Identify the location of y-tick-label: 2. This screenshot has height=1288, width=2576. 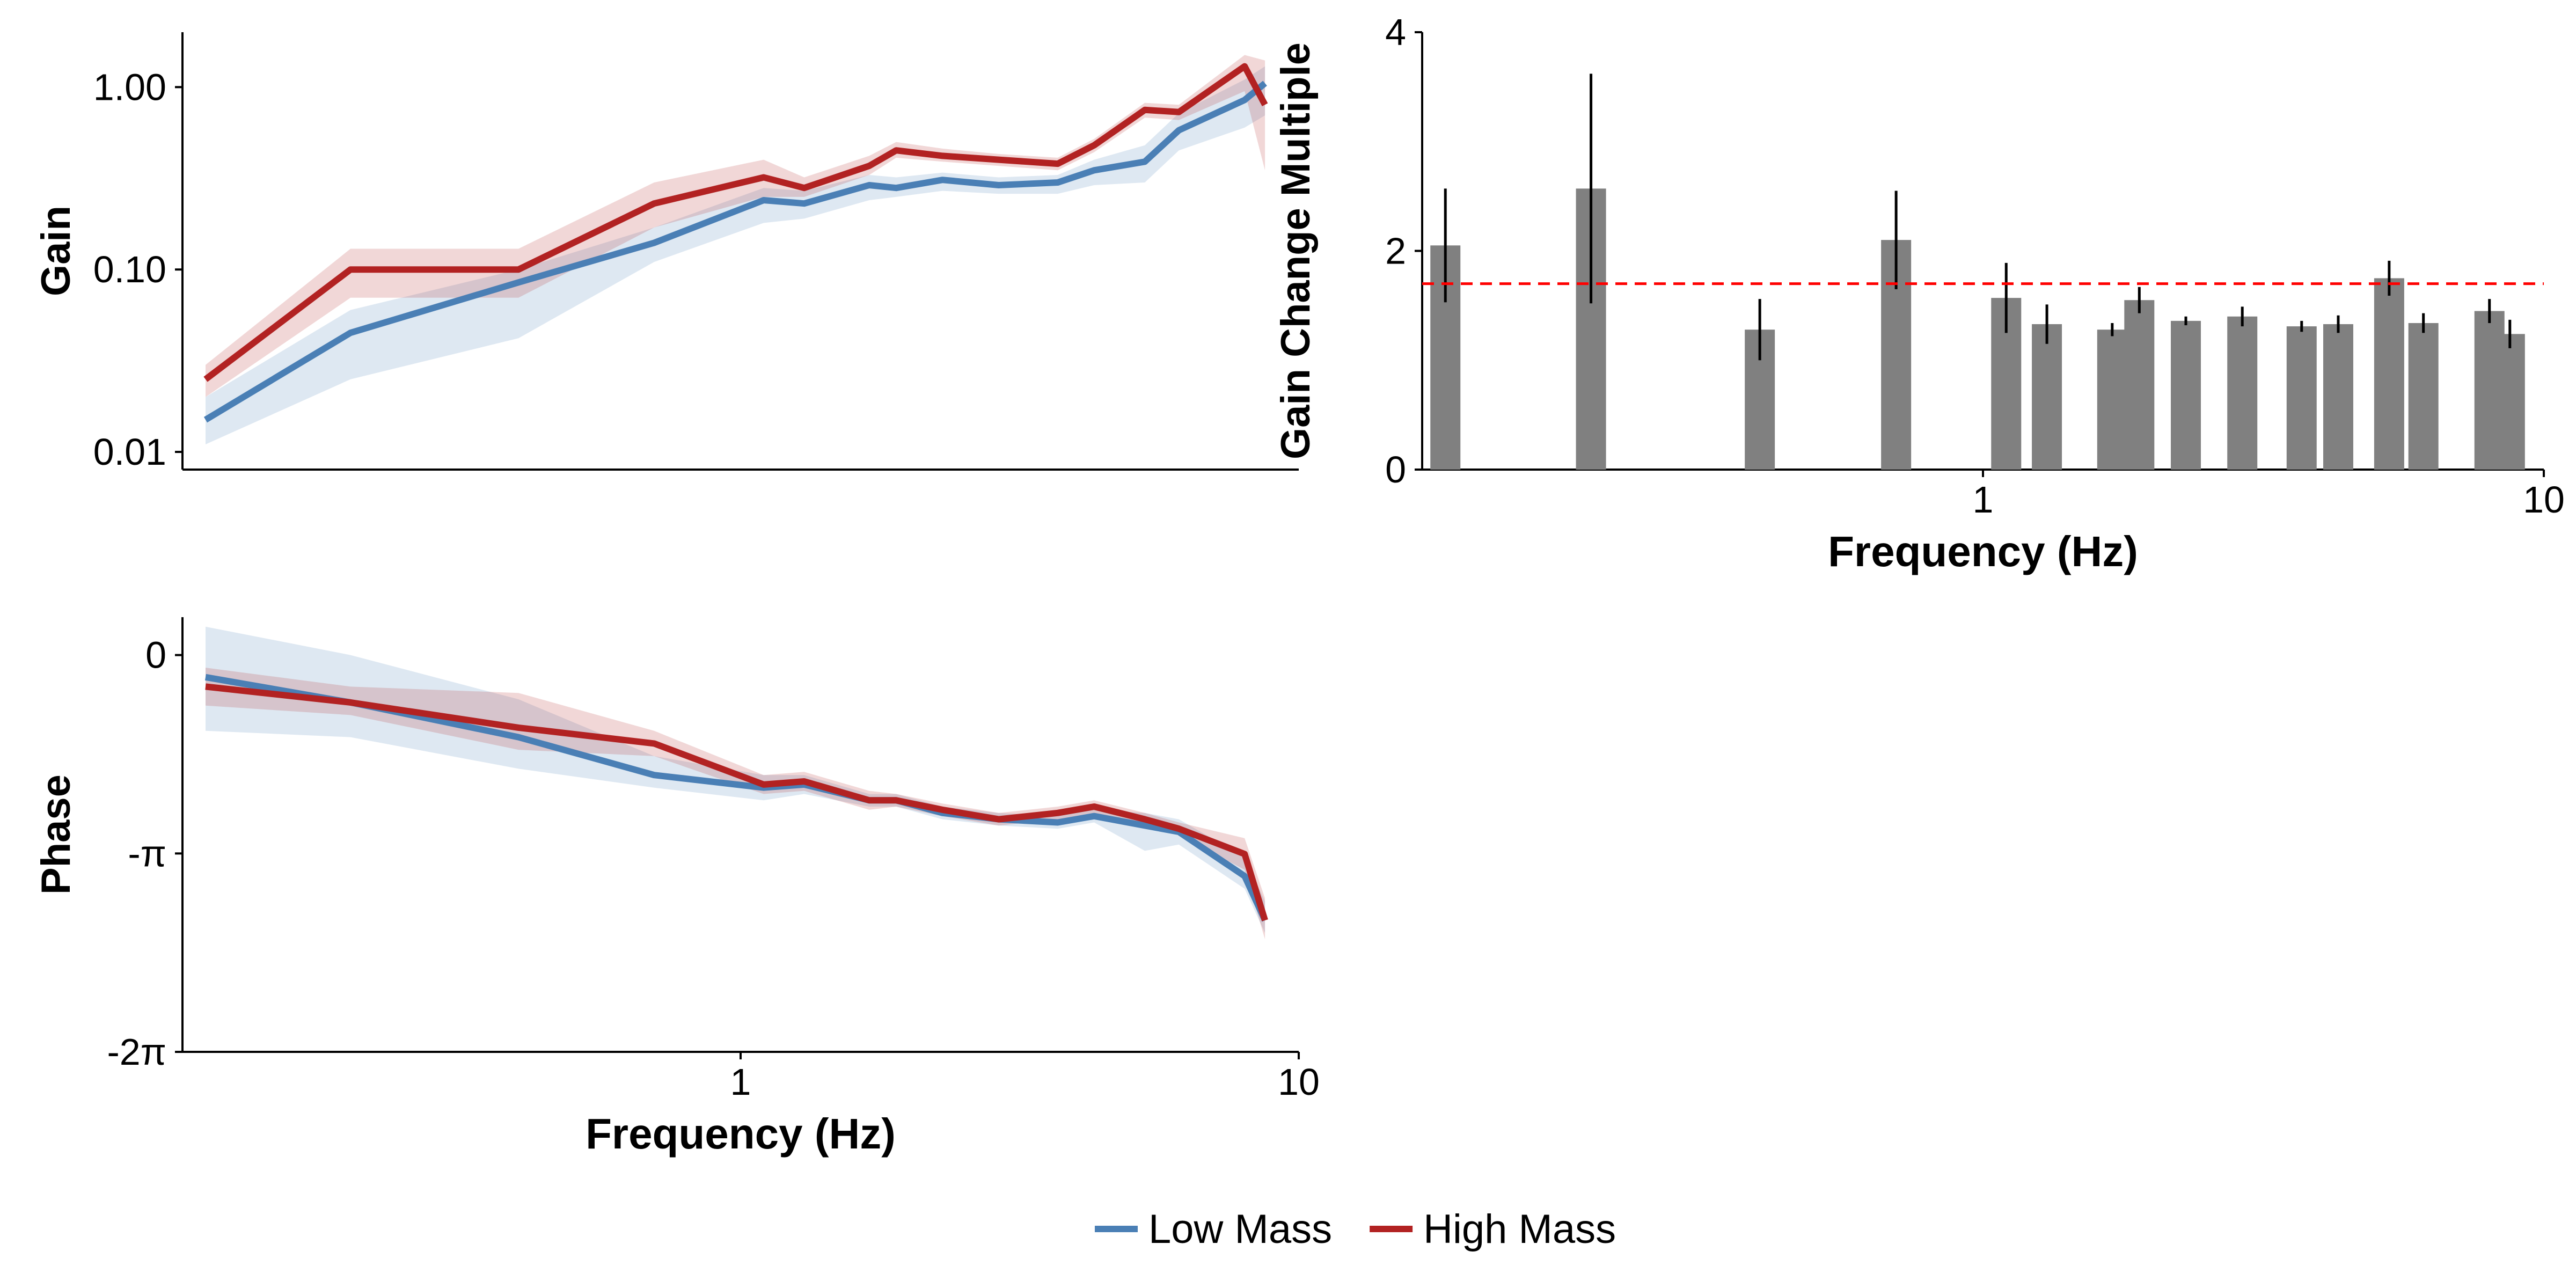
(1395, 251).